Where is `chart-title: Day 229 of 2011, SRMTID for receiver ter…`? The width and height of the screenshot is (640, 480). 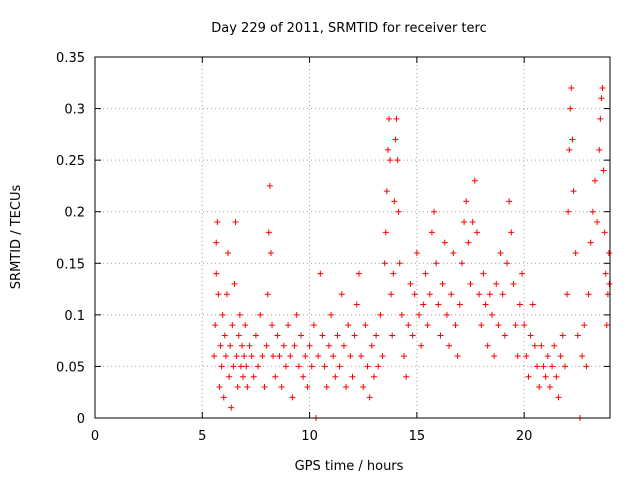 chart-title: Day 229 of 2011, SRMTID for receiver ter… is located at coordinates (348, 28).